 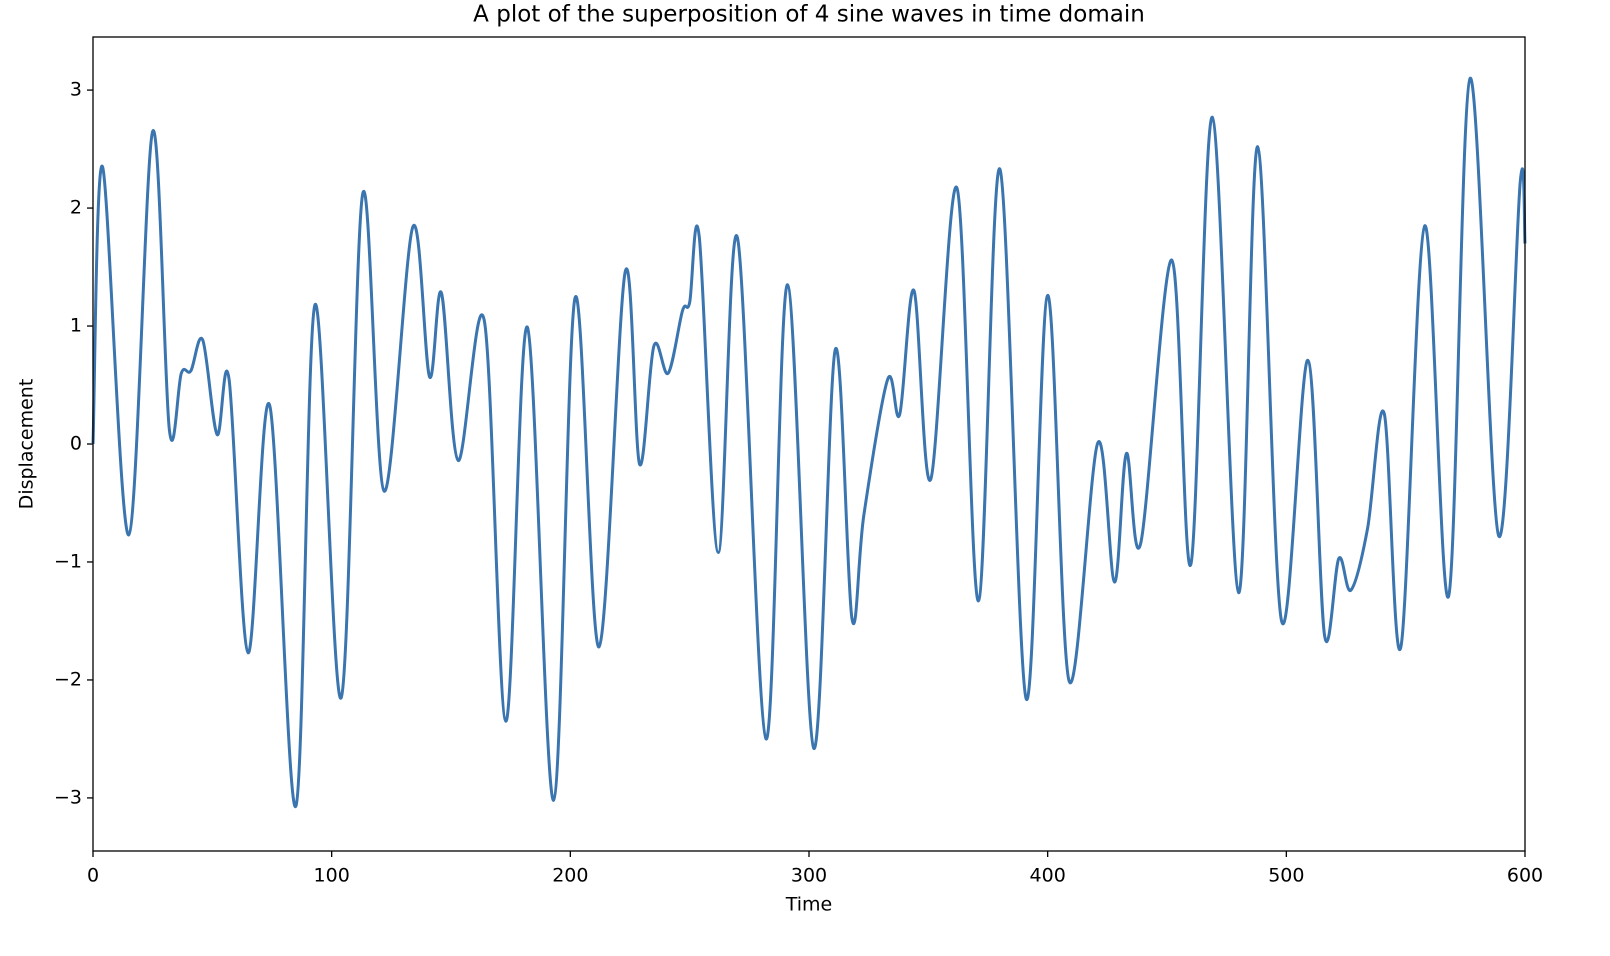 What do you see at coordinates (76, 208) in the screenshot?
I see `y-tick-label: 2` at bounding box center [76, 208].